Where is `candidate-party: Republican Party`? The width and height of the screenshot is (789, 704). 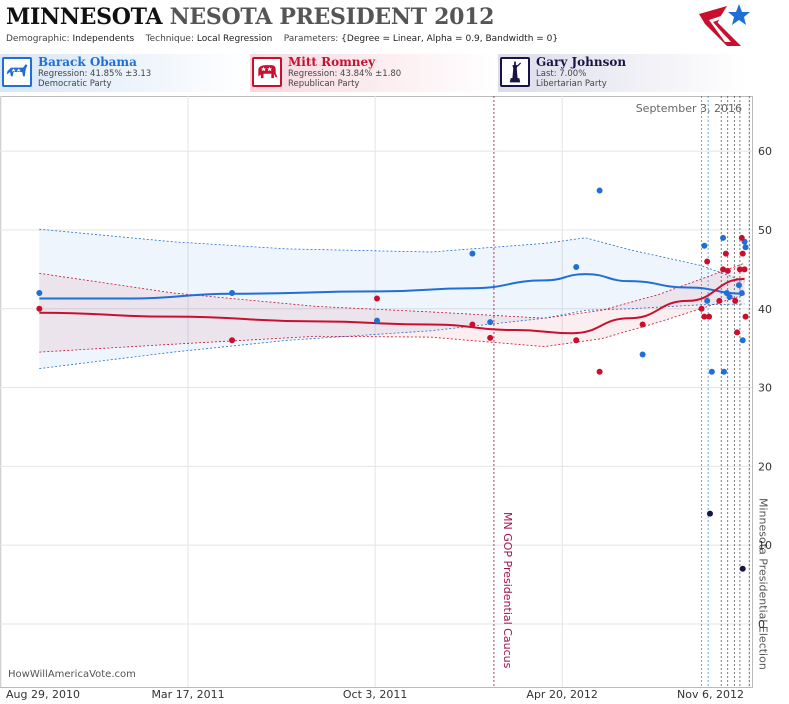
candidate-party: Republican Party is located at coordinates (324, 84).